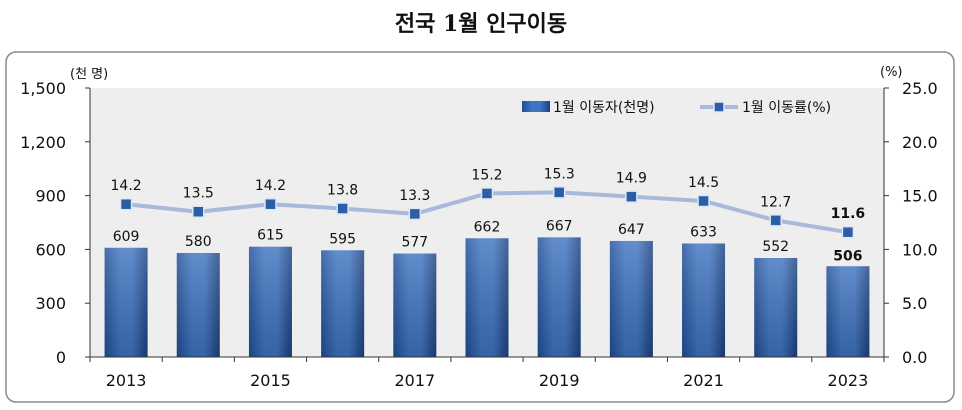 Image resolution: width=962 pixels, height=410 pixels. I want to click on rate-value-label: 13.8, so click(342, 191).